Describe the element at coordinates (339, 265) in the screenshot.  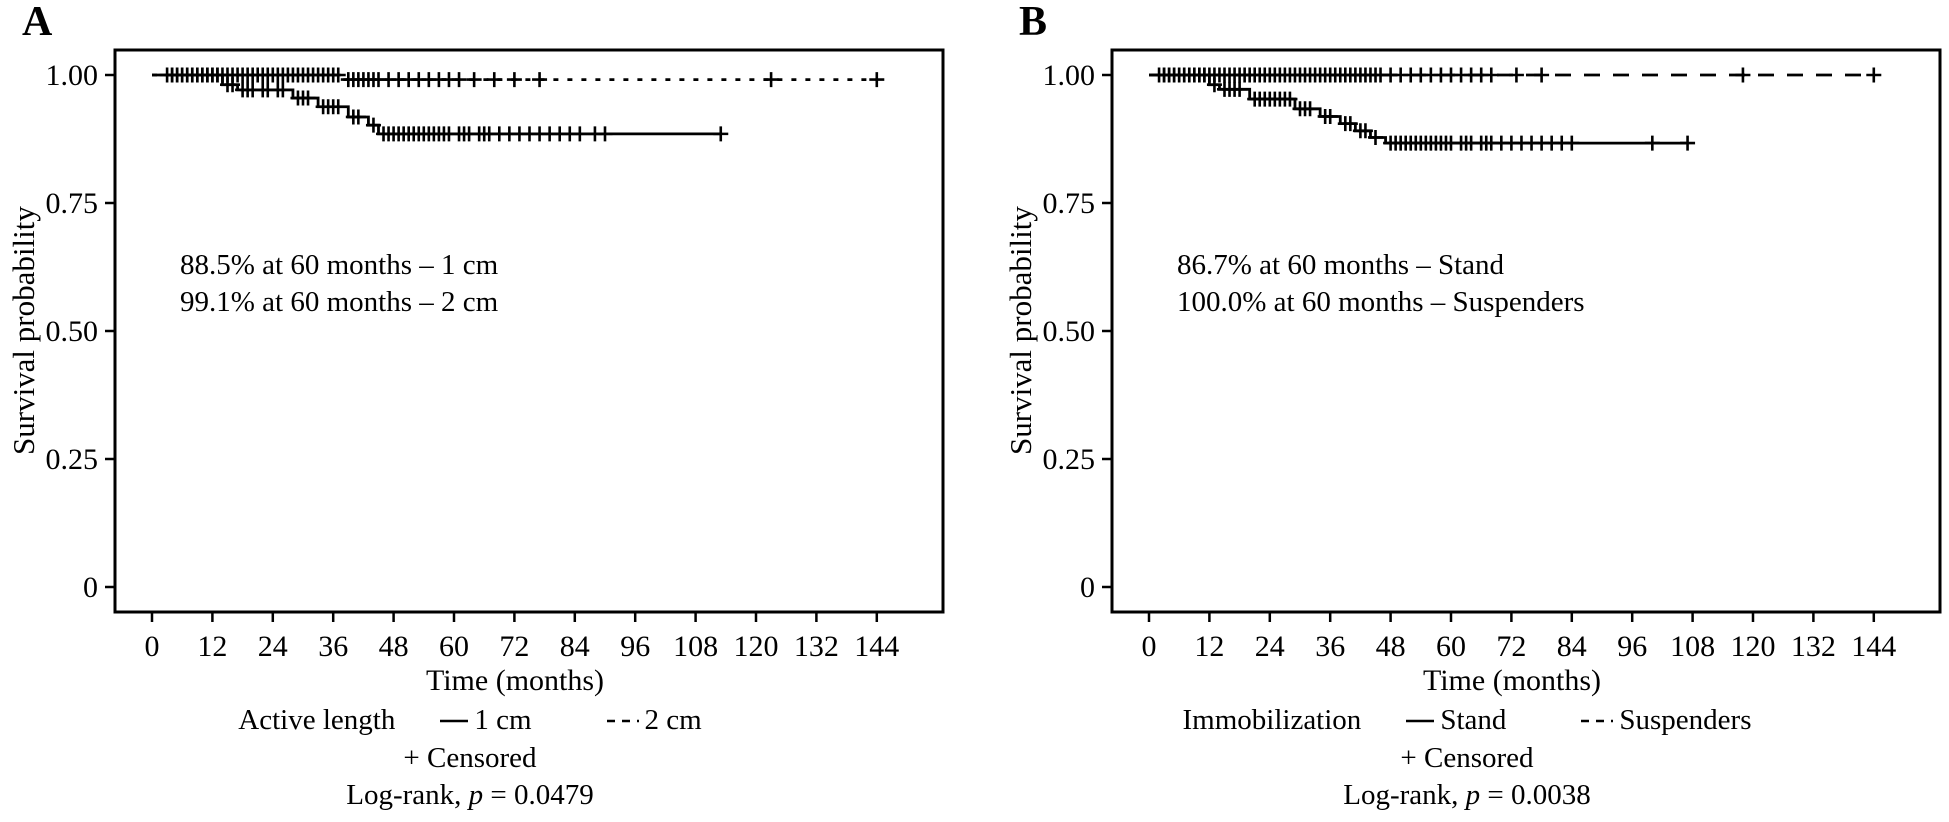
I see `annotation-line-1: 88.5% at 60 months – 1 cm` at that location.